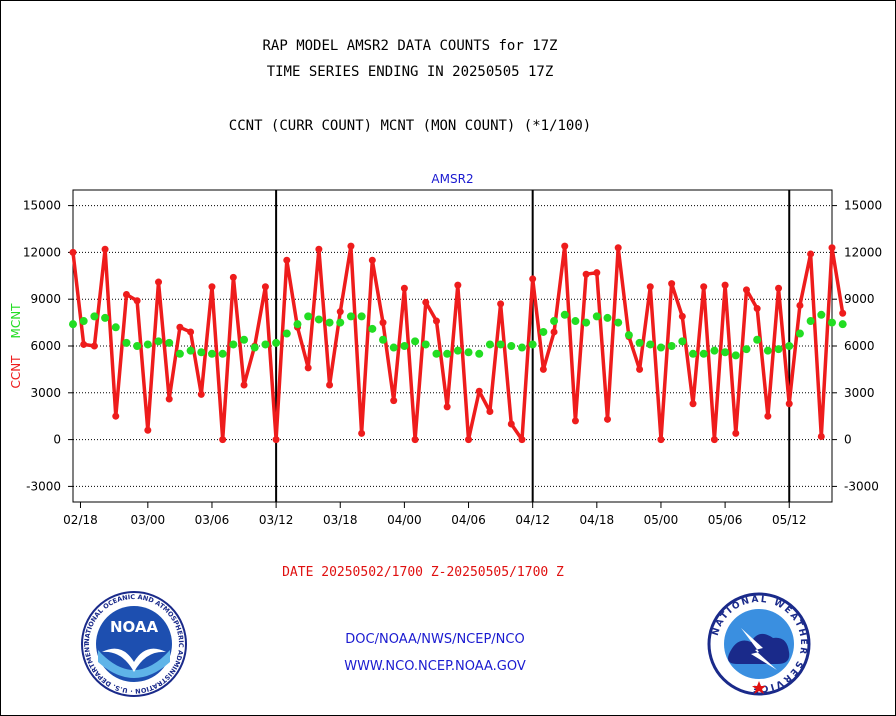  What do you see at coordinates (134, 644) in the screenshot?
I see `noaa-inner-disc` at bounding box center [134, 644].